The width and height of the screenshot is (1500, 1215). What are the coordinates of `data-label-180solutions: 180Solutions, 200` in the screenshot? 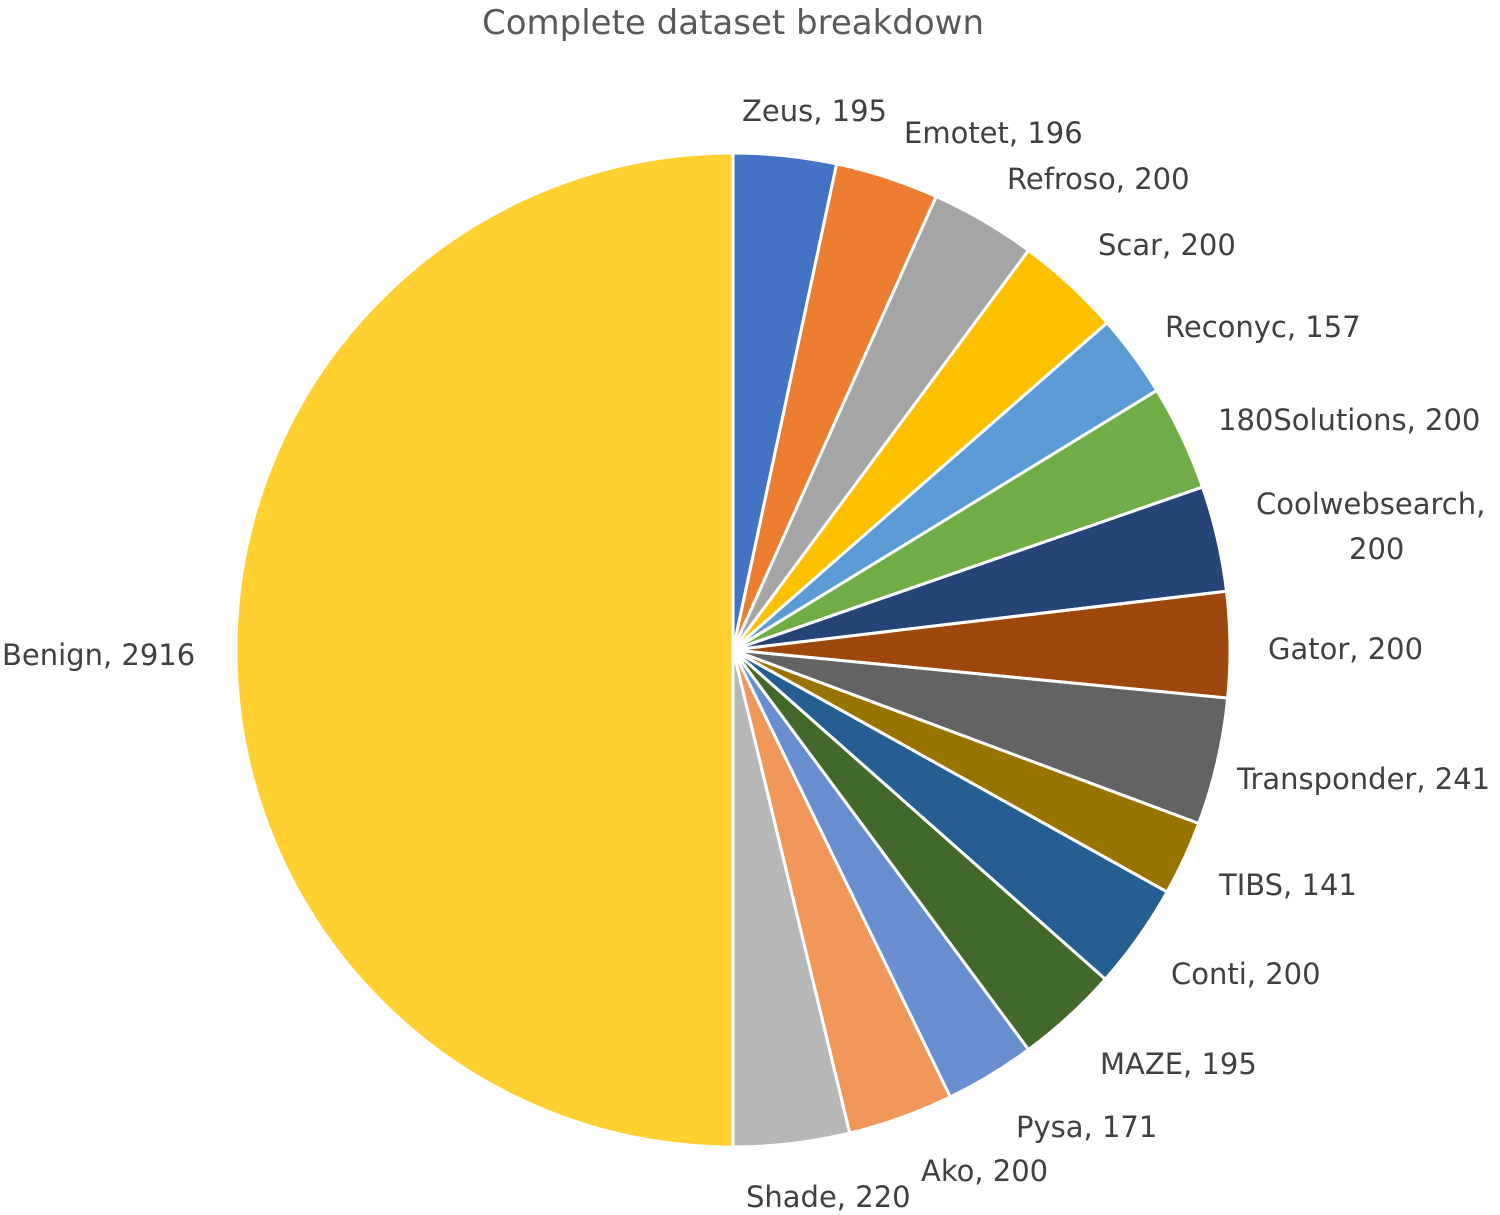 It's located at (1349, 420).